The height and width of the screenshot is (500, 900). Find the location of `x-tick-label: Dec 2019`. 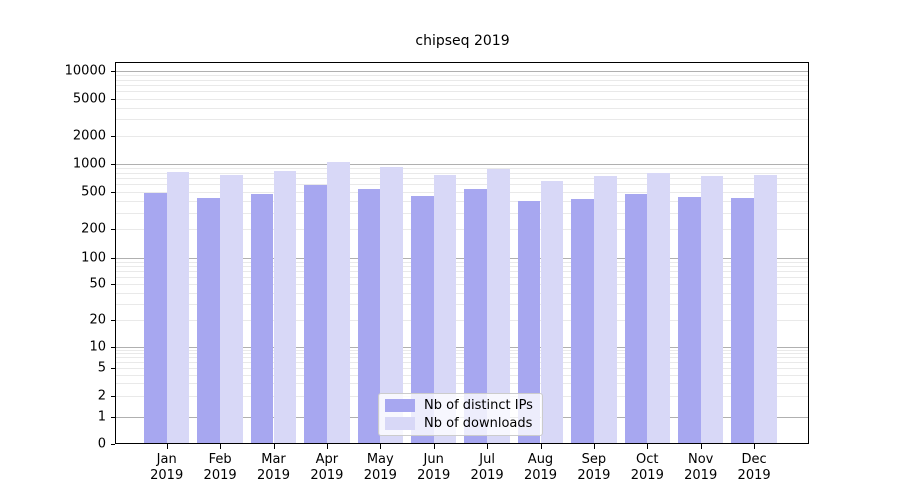

x-tick-label: Dec 2019 is located at coordinates (754, 468).